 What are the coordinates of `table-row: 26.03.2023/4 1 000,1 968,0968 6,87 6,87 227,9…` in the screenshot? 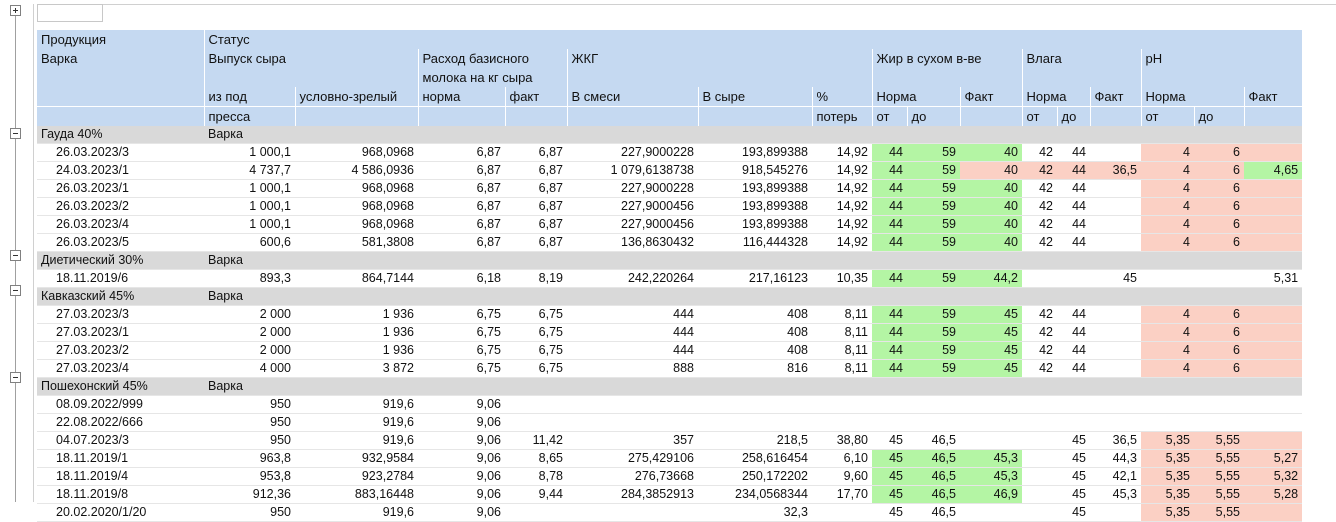 It's located at (670, 224).